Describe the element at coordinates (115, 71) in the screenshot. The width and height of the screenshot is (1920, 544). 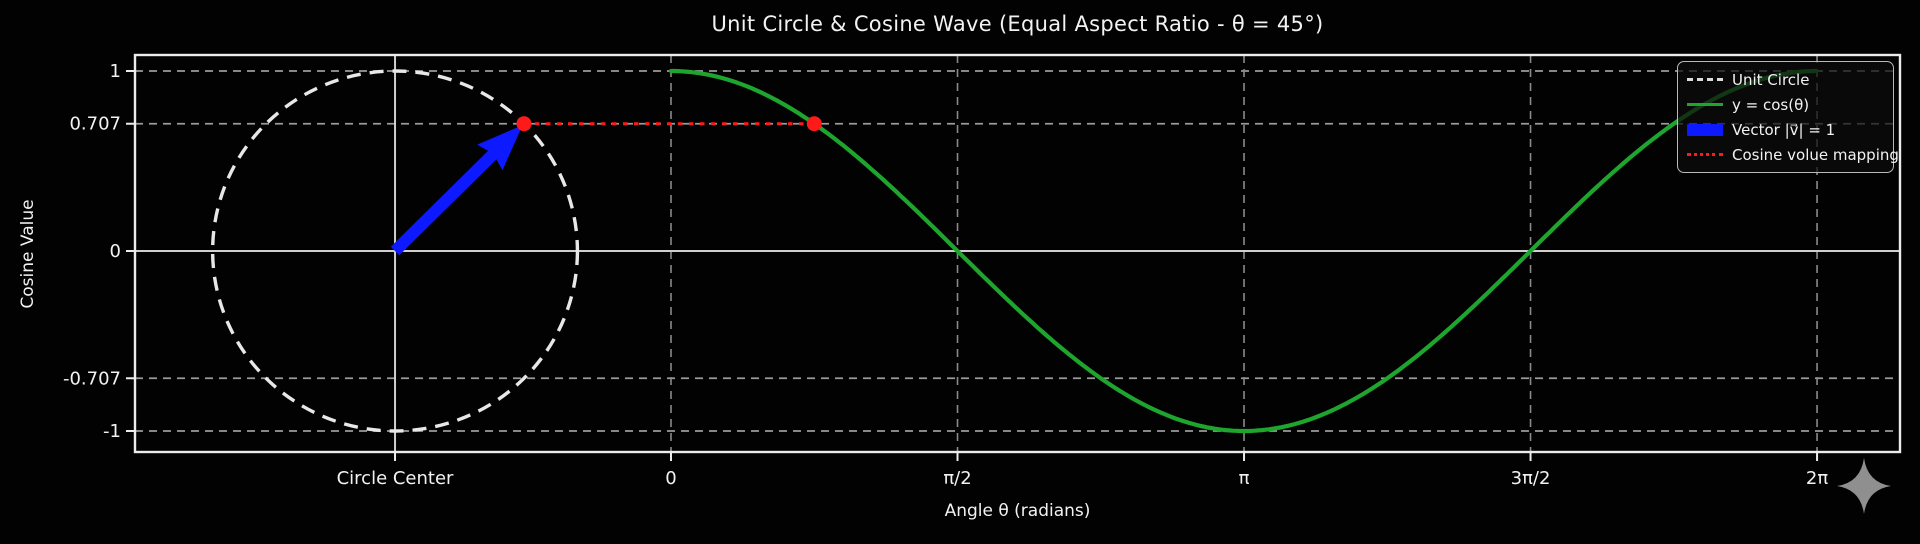
I see `y-tick-label: 1` at that location.